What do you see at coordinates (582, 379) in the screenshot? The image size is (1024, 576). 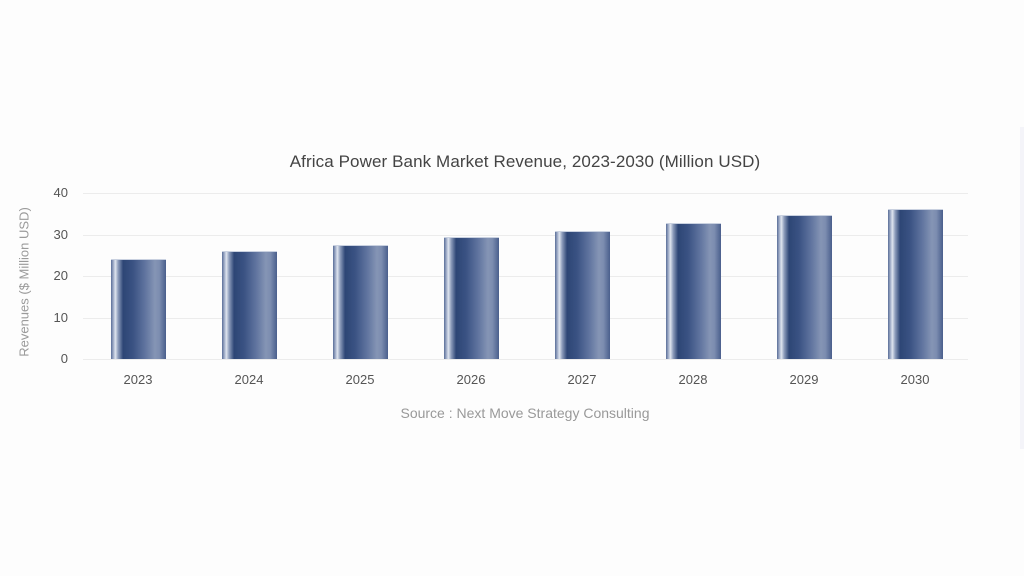 I see `x-tick-label: 2027` at bounding box center [582, 379].